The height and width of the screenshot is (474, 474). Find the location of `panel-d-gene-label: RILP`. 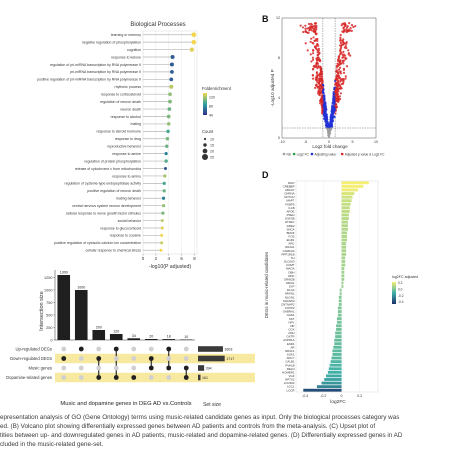

panel-d-gene-label: RILP is located at coordinates (291, 183).